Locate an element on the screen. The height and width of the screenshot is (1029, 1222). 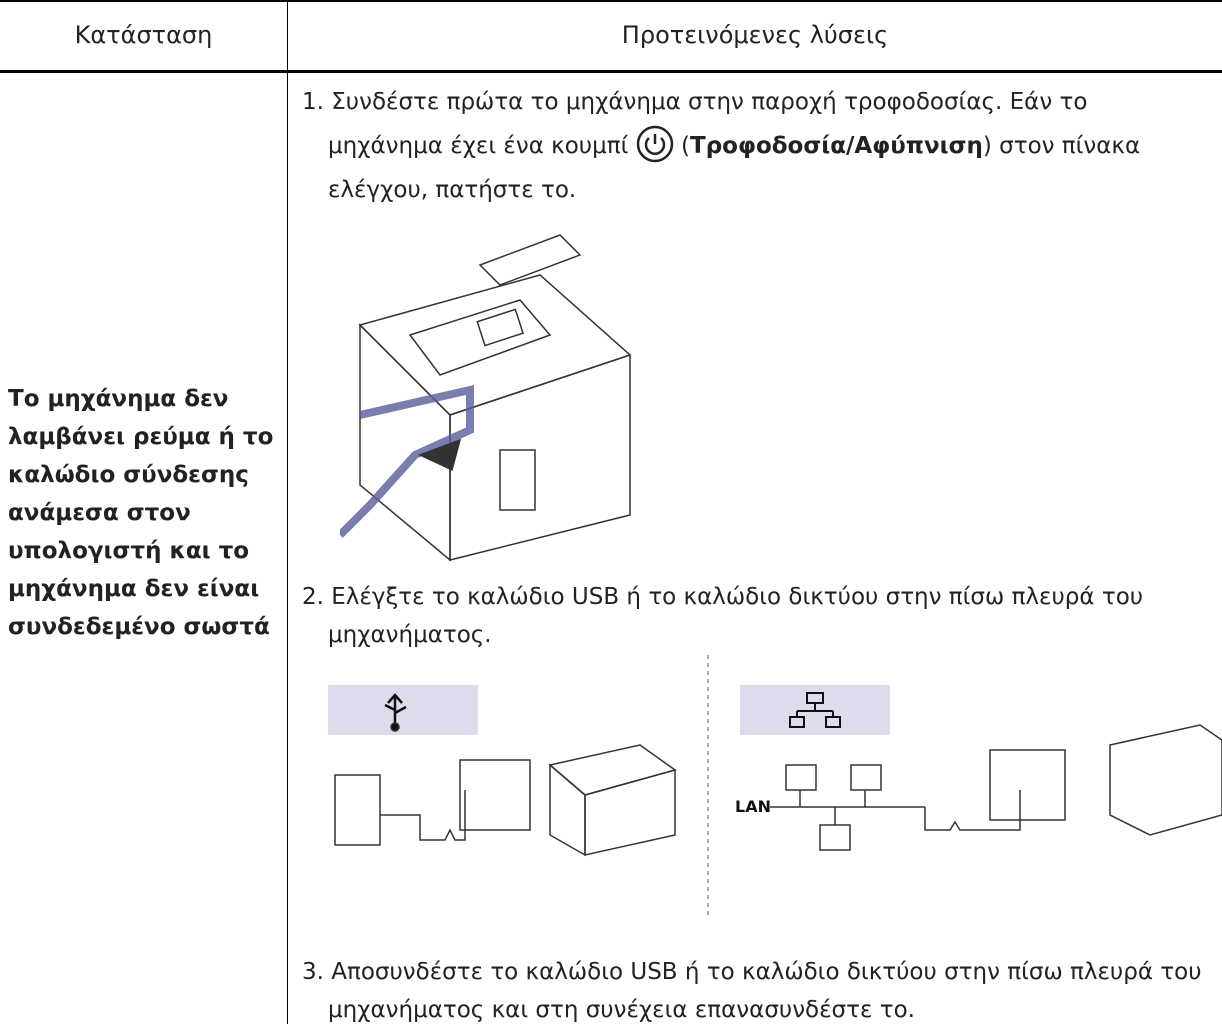
lan-label: LAN is located at coordinates (753, 806).